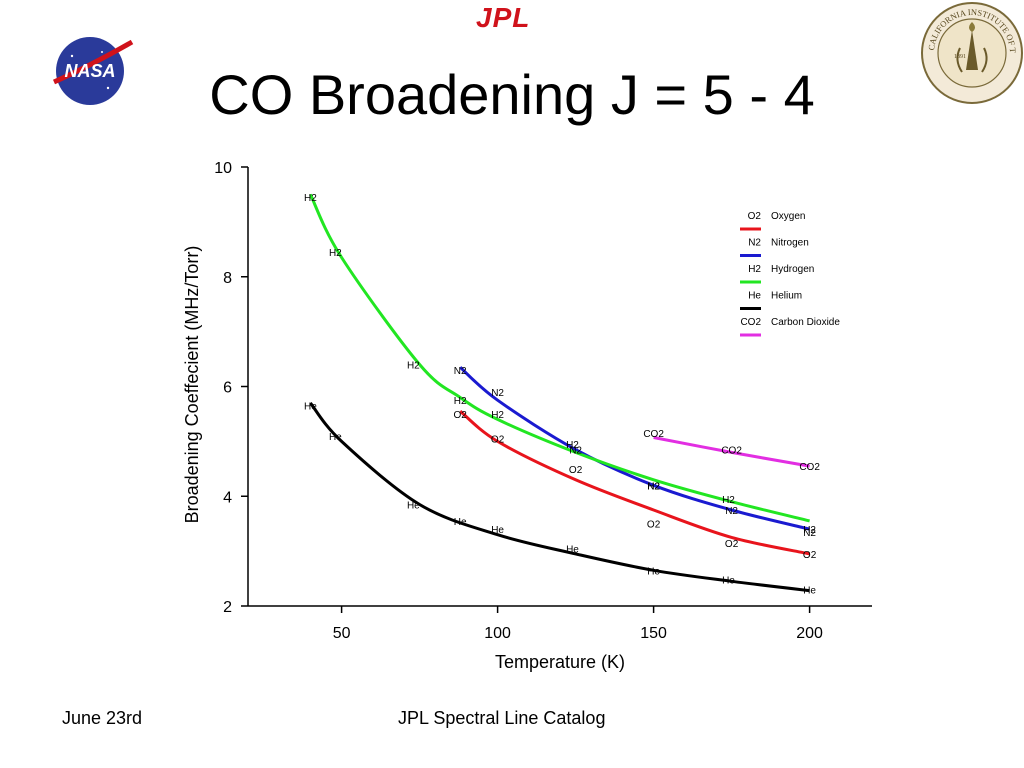  I want to click on legend-key-co2: CO2, so click(750, 322).